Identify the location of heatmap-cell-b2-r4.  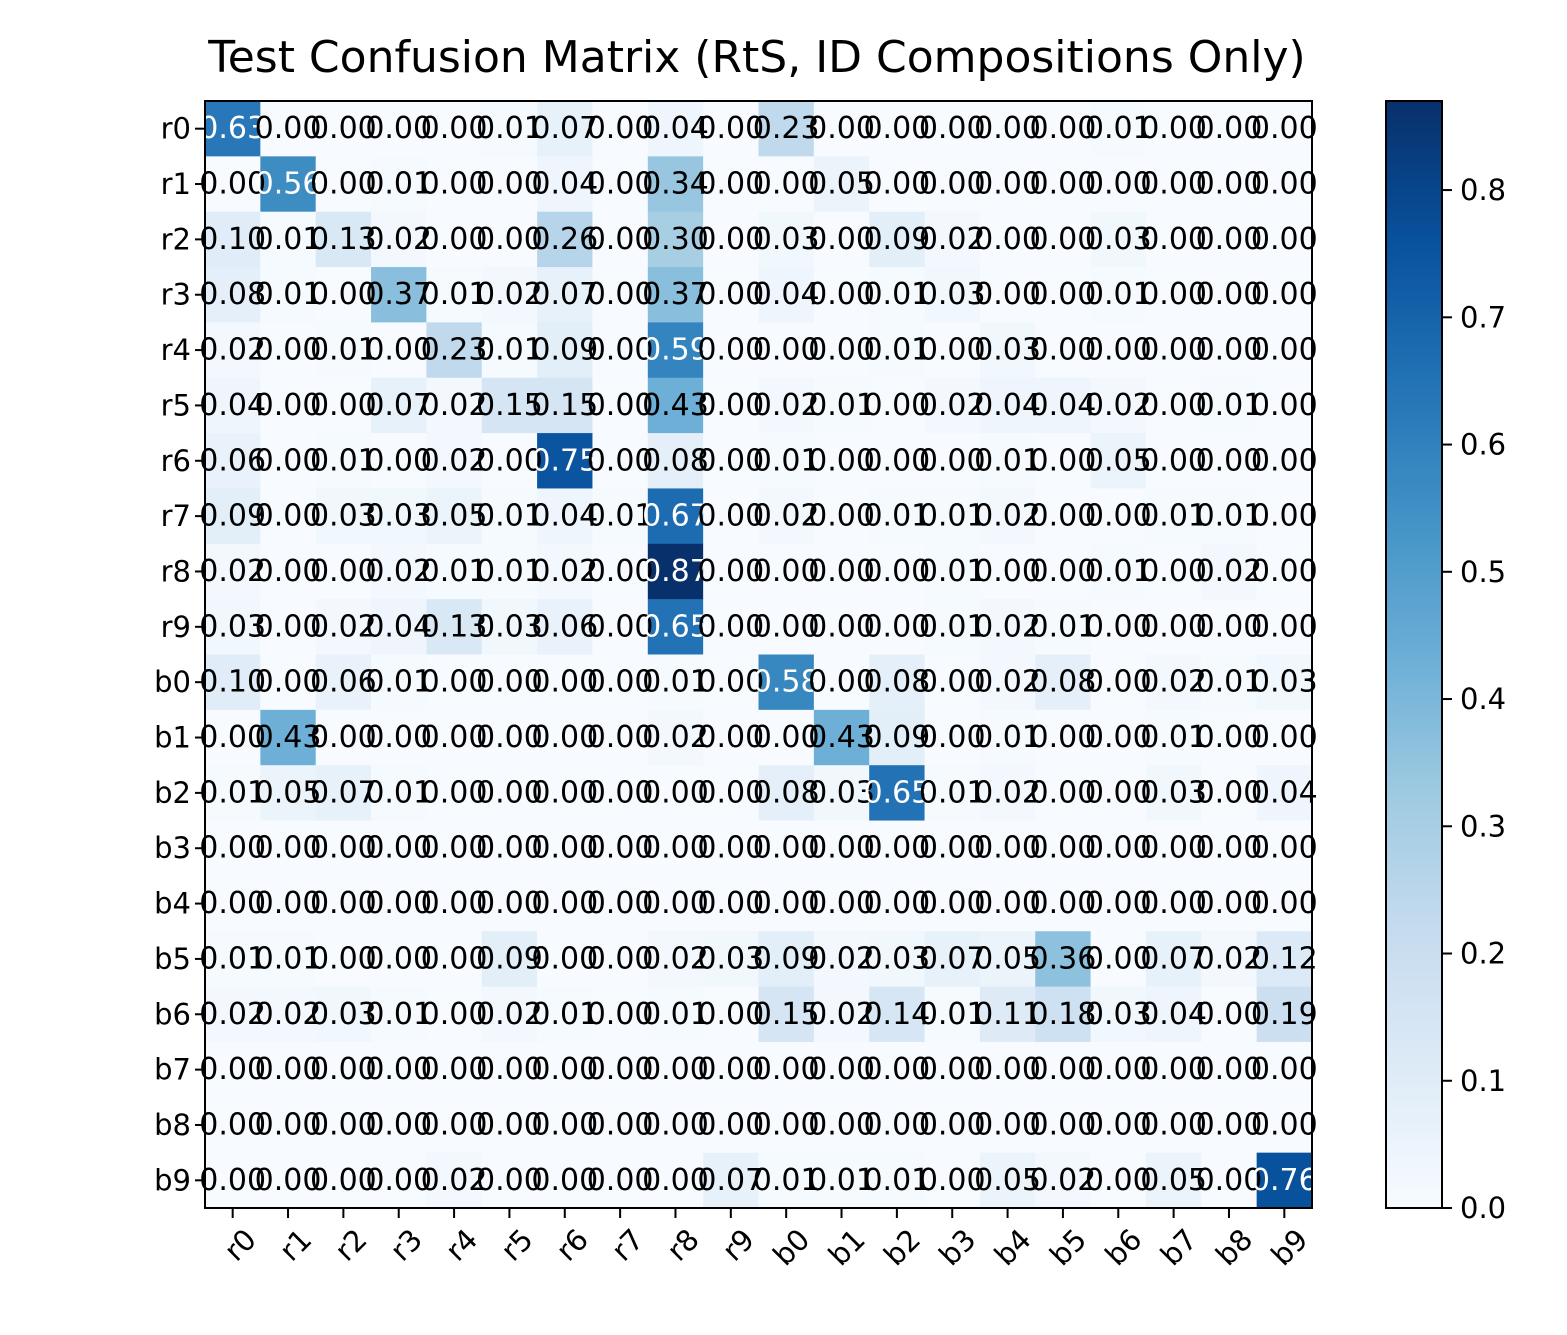
(454, 793).